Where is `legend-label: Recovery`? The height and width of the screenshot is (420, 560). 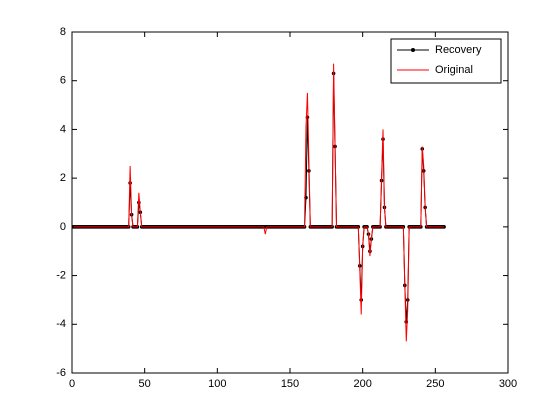 legend-label: Recovery is located at coordinates (458, 50).